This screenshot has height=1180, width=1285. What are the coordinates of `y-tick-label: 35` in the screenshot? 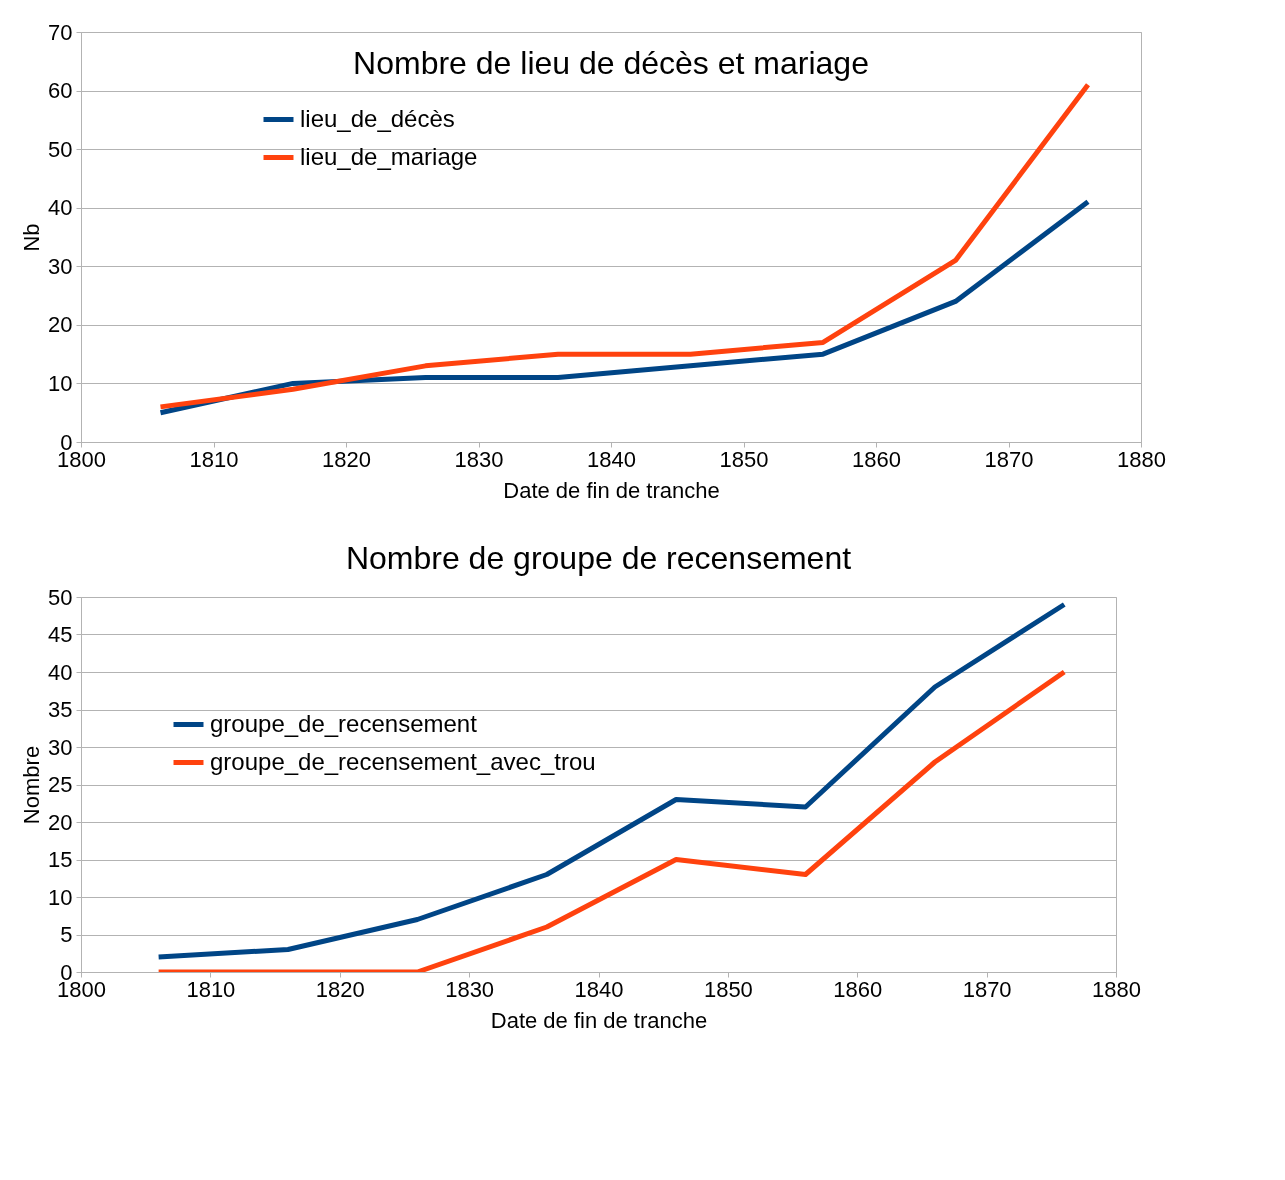 It's located at (60, 709).